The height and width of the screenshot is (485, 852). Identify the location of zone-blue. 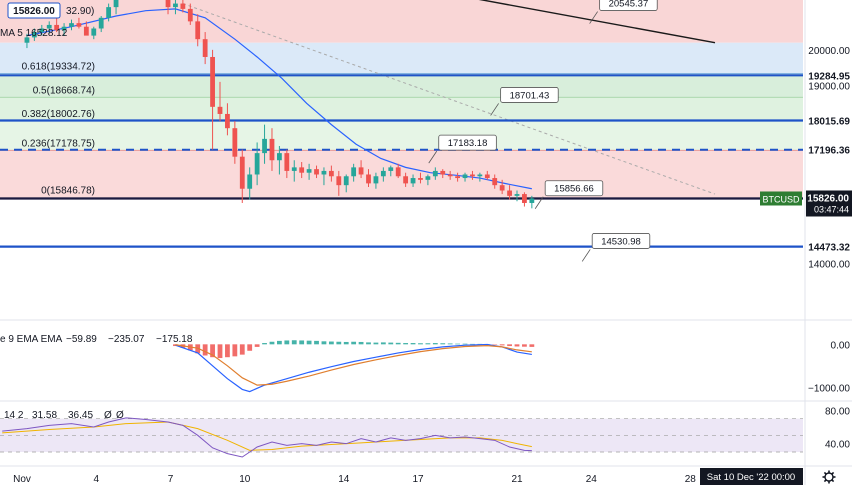
(401, 58).